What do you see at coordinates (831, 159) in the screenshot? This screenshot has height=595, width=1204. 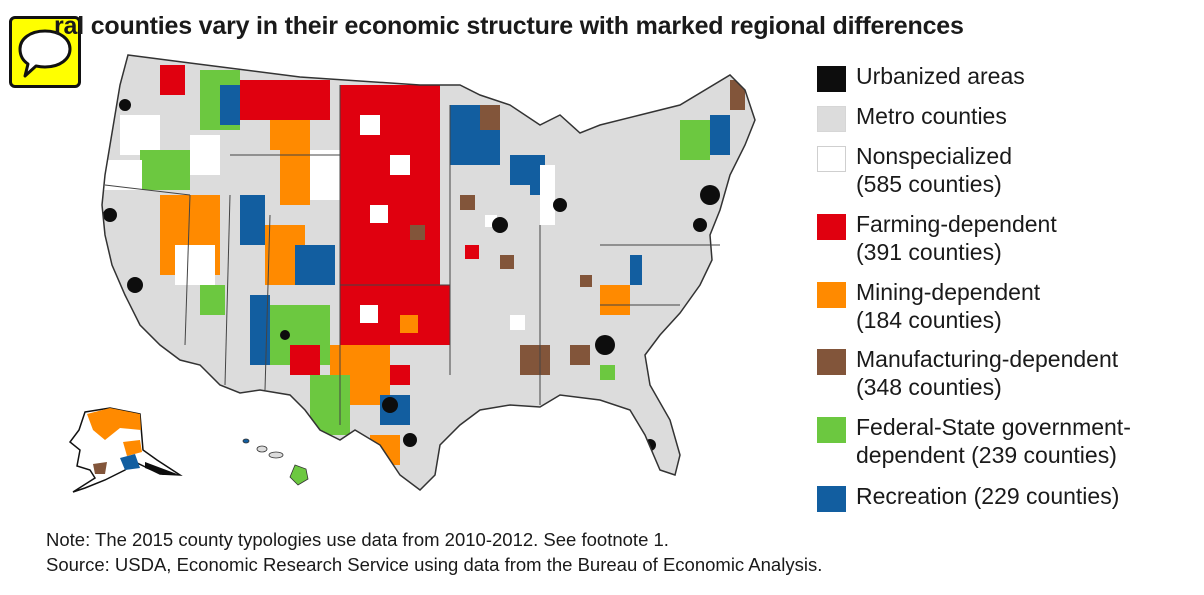 I see `nonspecialized-swatch-icon` at bounding box center [831, 159].